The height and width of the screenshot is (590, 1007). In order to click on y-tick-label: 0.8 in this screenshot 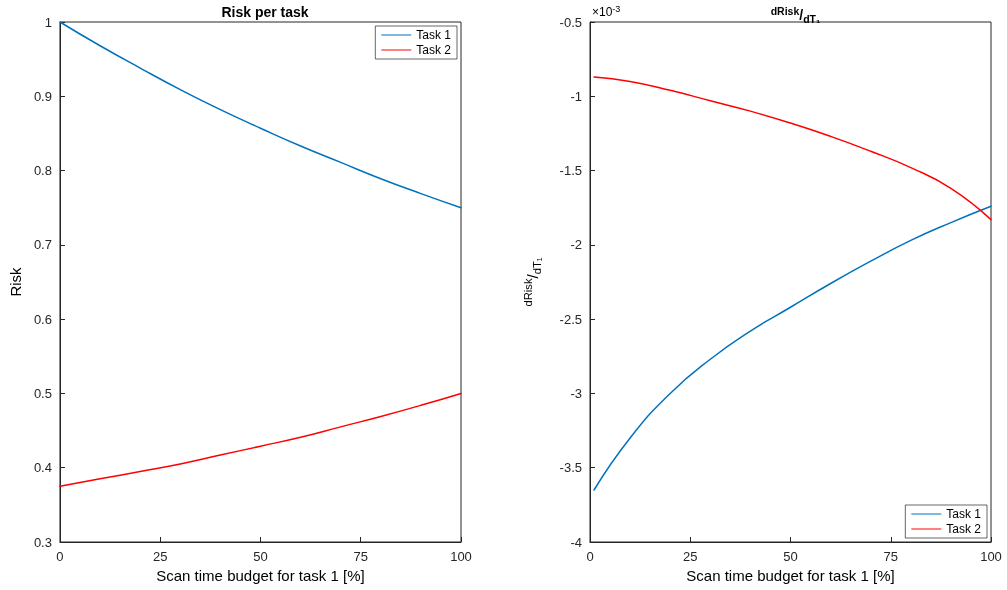, I will do `click(42, 171)`.